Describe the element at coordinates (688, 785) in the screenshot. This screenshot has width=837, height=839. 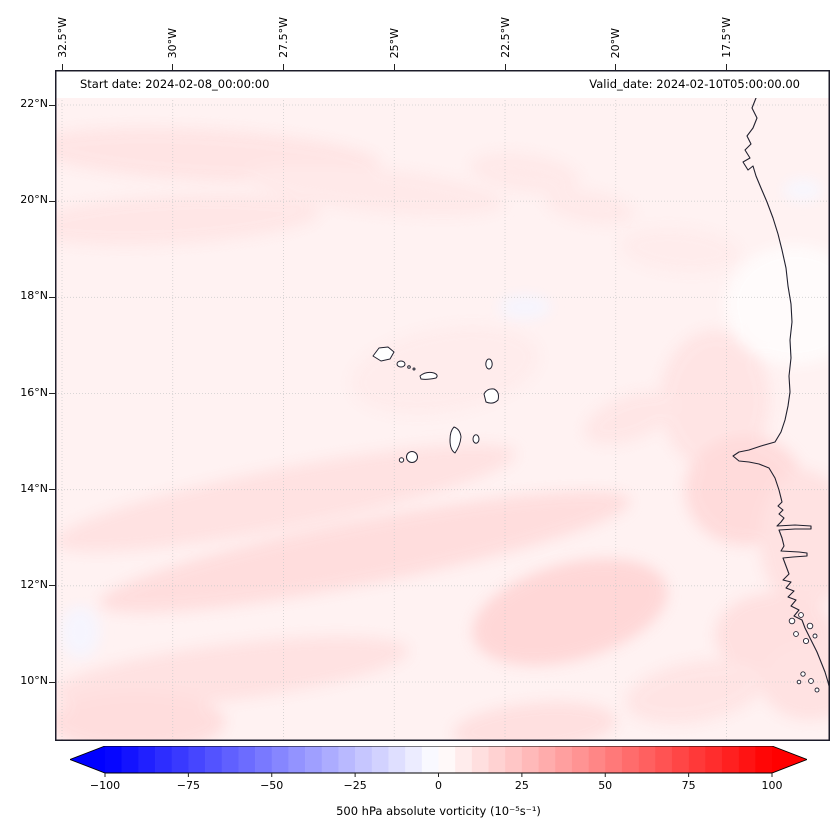
I see `colorbar-tick-label: 75` at that location.